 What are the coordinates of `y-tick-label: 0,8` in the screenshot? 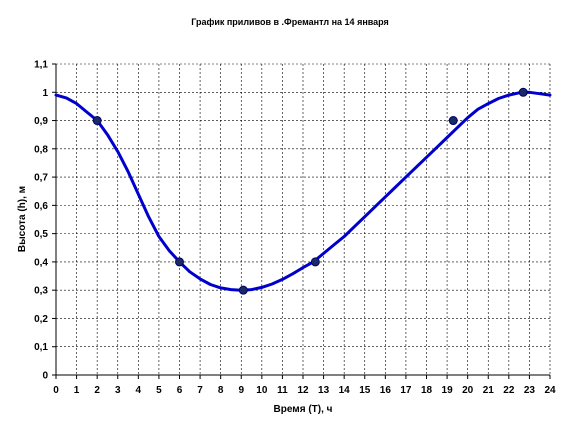 It's located at (41, 149).